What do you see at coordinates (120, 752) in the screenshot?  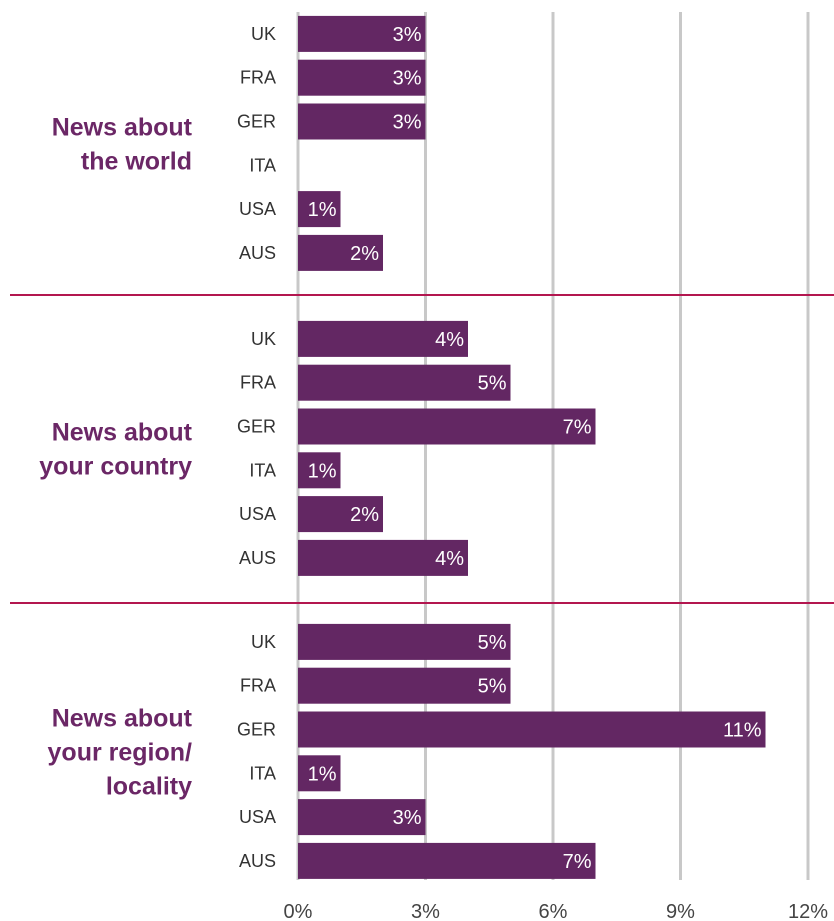 I see `group-title-line: your region/` at bounding box center [120, 752].